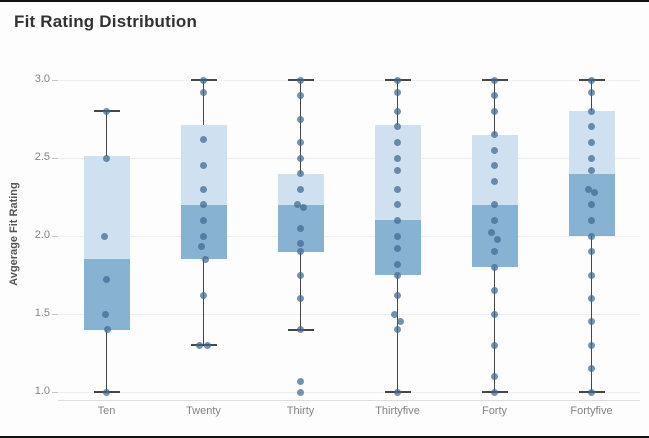 The width and height of the screenshot is (649, 438). What do you see at coordinates (55, 236) in the screenshot?
I see `y-axis-tick` at bounding box center [55, 236].